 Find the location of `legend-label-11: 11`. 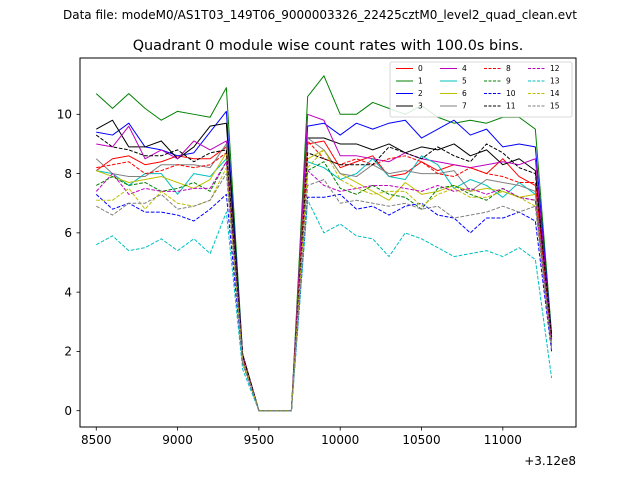

legend-label-11: 11 is located at coordinates (511, 106).